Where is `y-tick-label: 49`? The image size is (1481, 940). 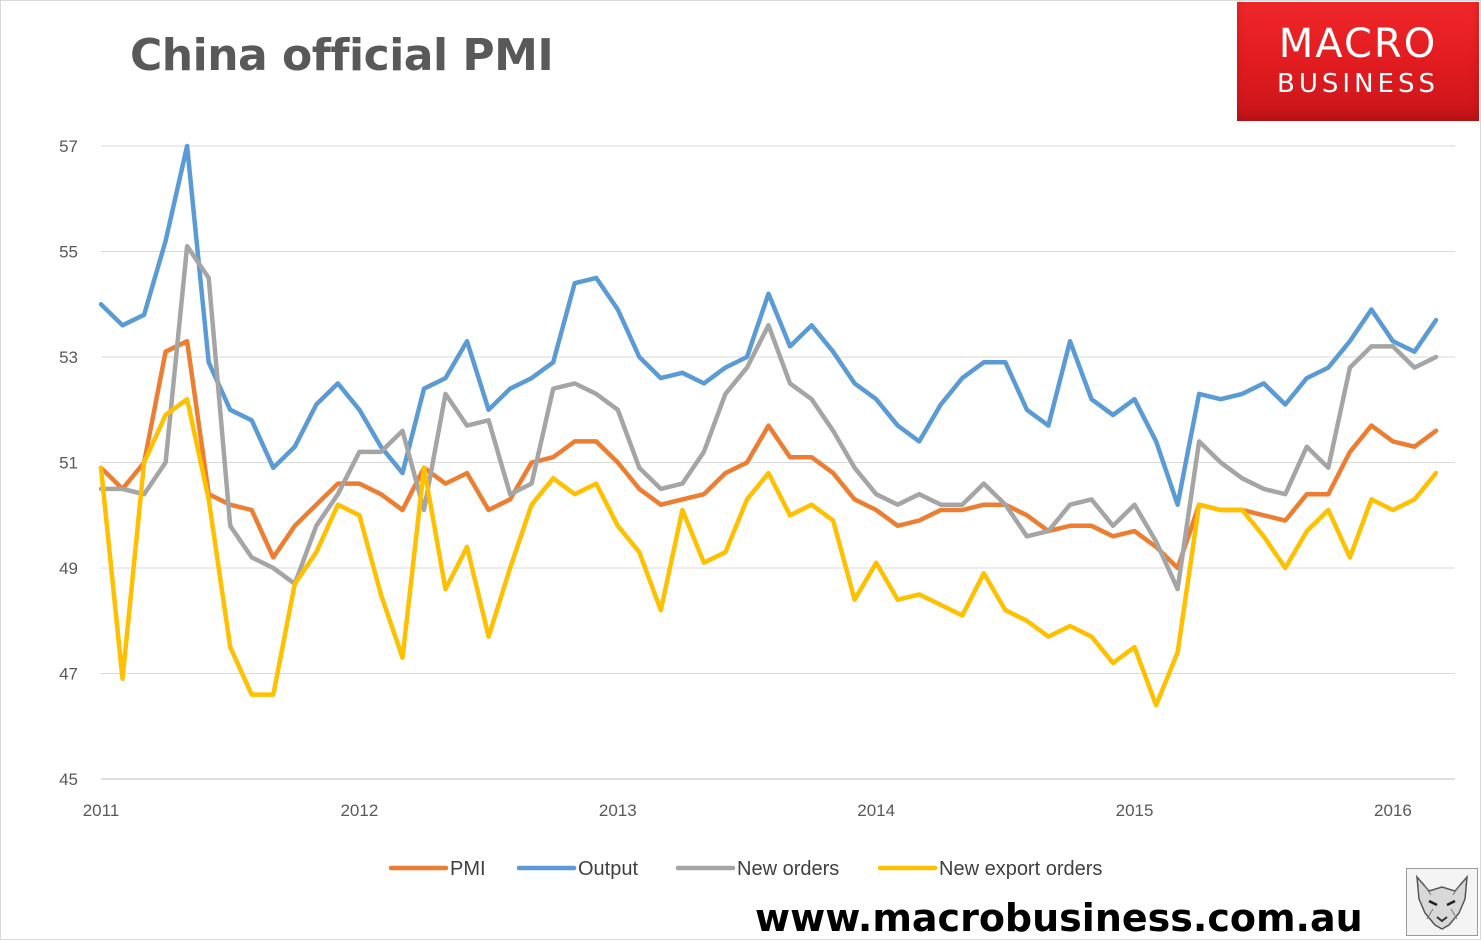 y-tick-label: 49 is located at coordinates (68, 568).